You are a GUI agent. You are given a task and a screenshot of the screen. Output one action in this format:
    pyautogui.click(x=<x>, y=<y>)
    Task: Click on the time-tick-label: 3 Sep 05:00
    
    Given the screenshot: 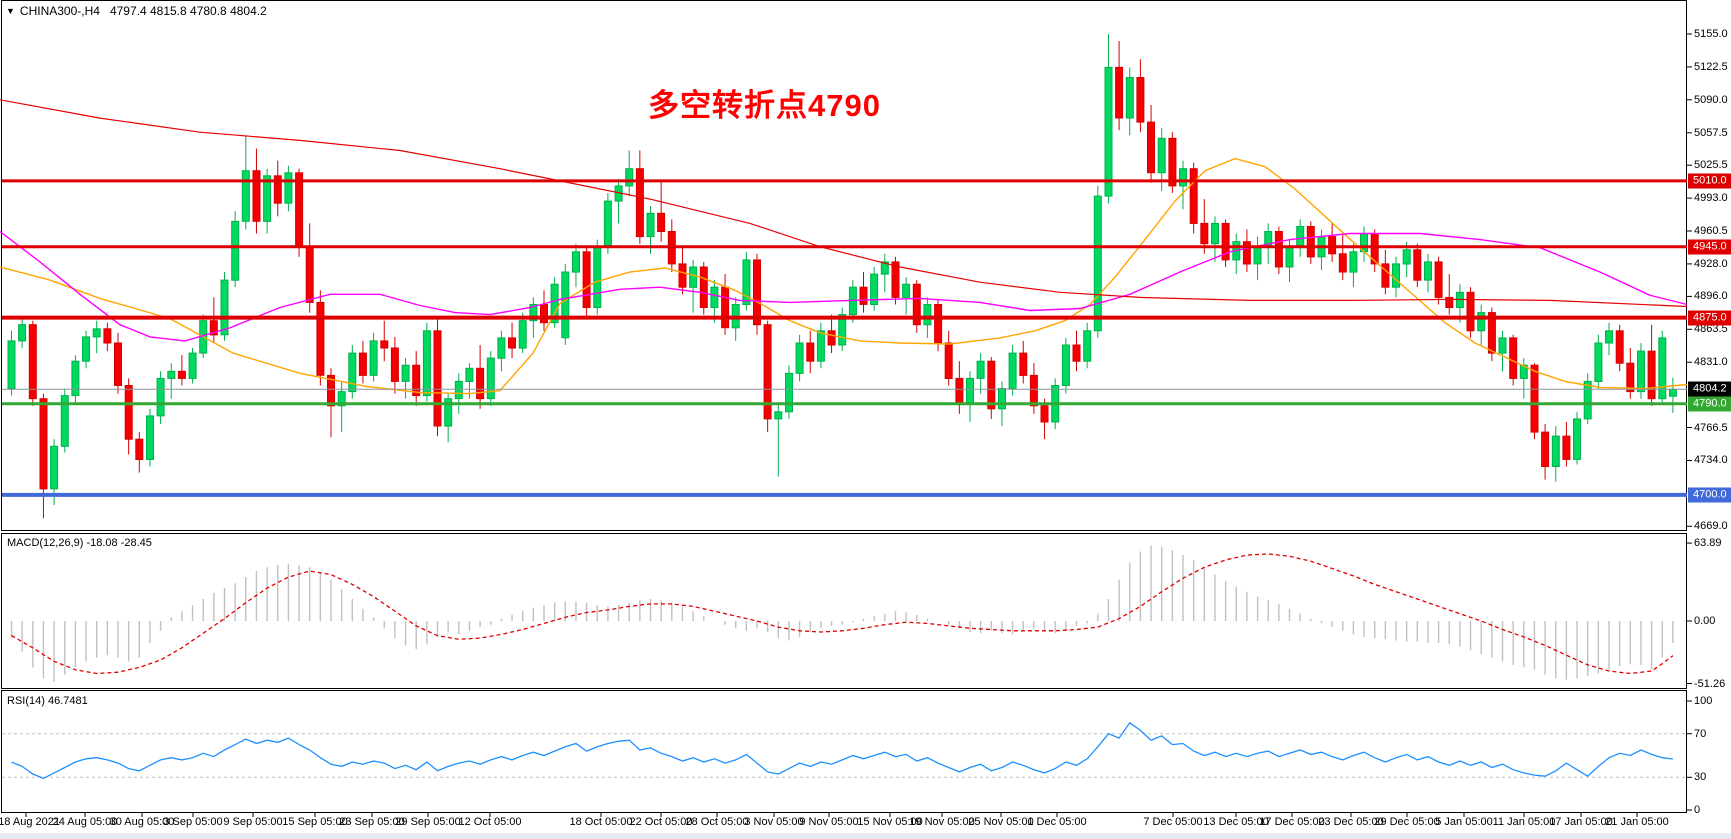 What is the action you would take?
    pyautogui.click(x=193, y=822)
    